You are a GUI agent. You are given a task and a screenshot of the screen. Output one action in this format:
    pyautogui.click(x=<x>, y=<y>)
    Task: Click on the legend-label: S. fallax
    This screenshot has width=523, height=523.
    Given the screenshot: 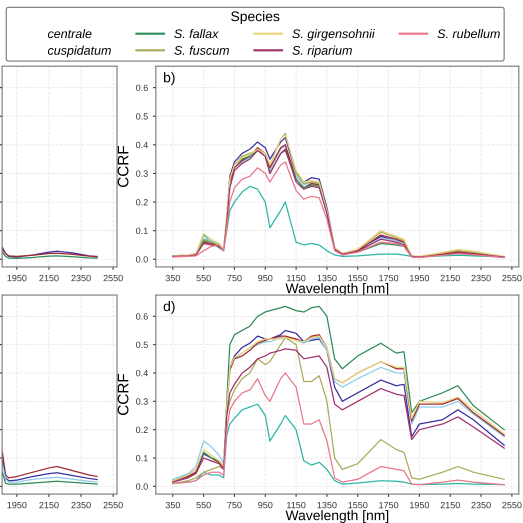 What is the action you would take?
    pyautogui.click(x=196, y=33)
    